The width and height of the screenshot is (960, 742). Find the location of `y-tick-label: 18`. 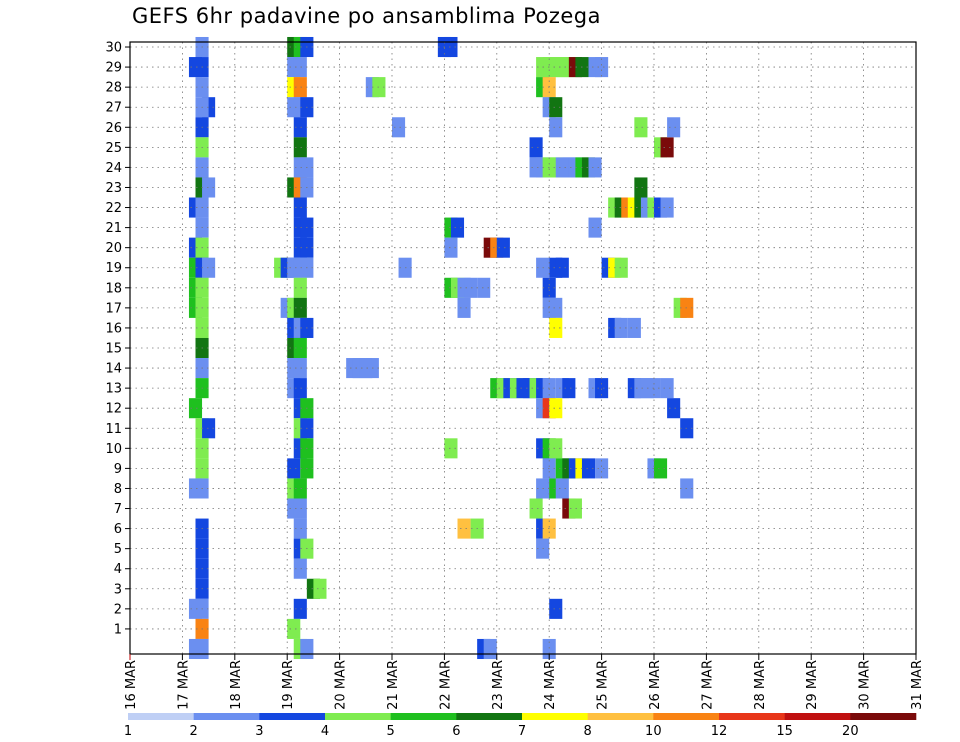

y-tick-label: 18 is located at coordinates (113, 288).